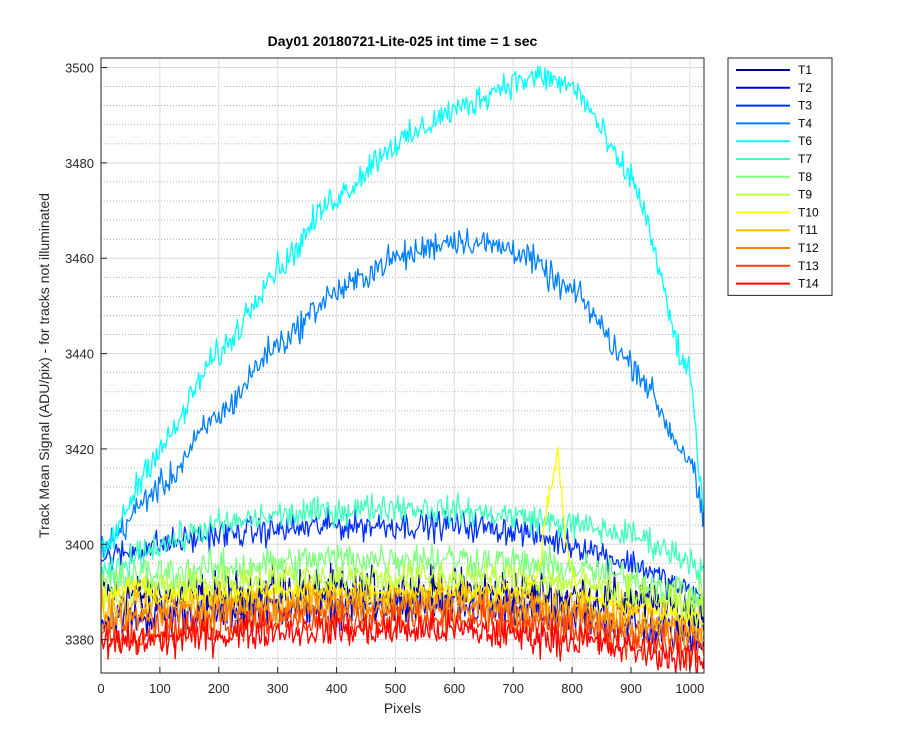 This screenshot has height=750, width=900. I want to click on legend-label-T3: T3, so click(805, 106).